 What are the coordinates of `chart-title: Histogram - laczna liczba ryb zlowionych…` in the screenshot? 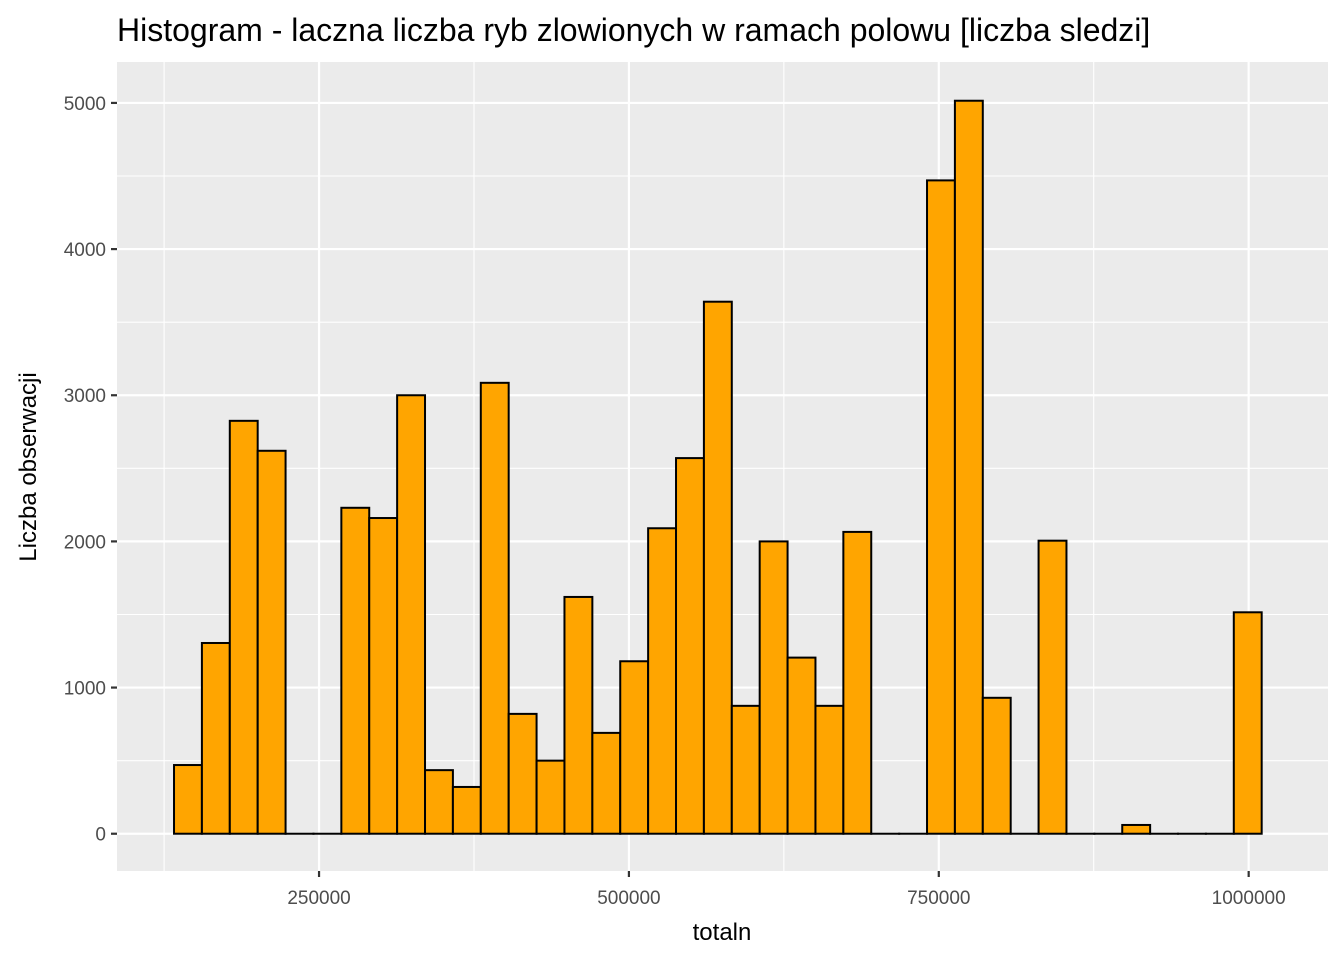 It's located at (633, 30).